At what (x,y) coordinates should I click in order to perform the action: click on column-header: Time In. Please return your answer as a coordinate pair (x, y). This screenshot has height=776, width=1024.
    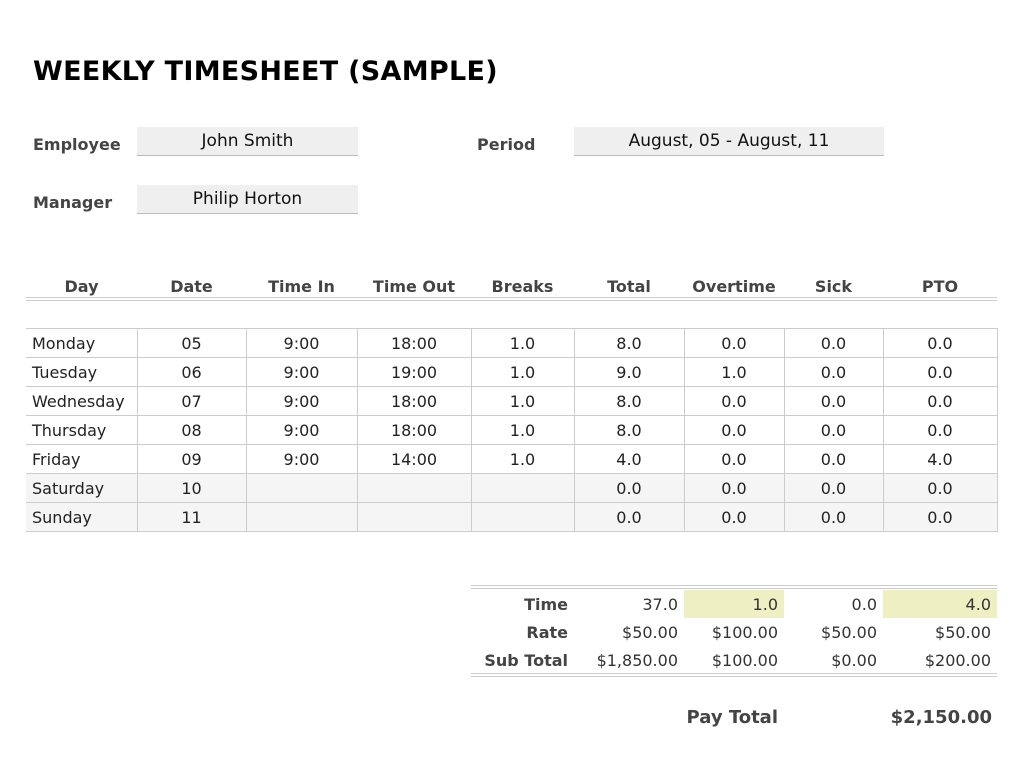
    Looking at the image, I should click on (301, 286).